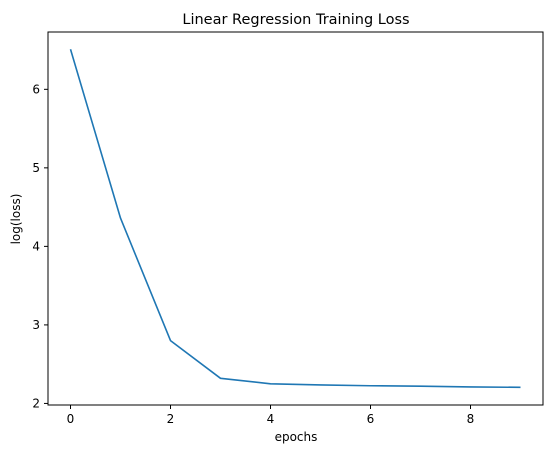 Image resolution: width=554 pixels, height=455 pixels. I want to click on x-tick-label: 8, so click(471, 419).